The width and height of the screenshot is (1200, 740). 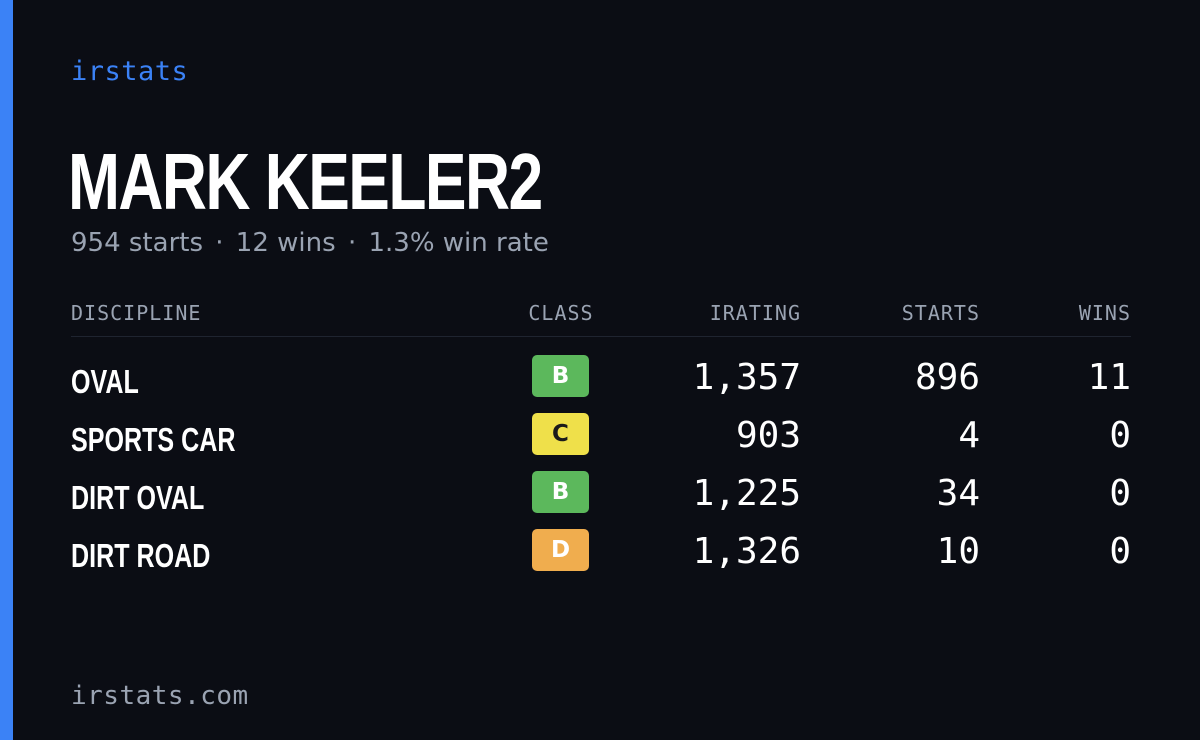 I want to click on header-irating: IRATING, so click(x=755, y=313).